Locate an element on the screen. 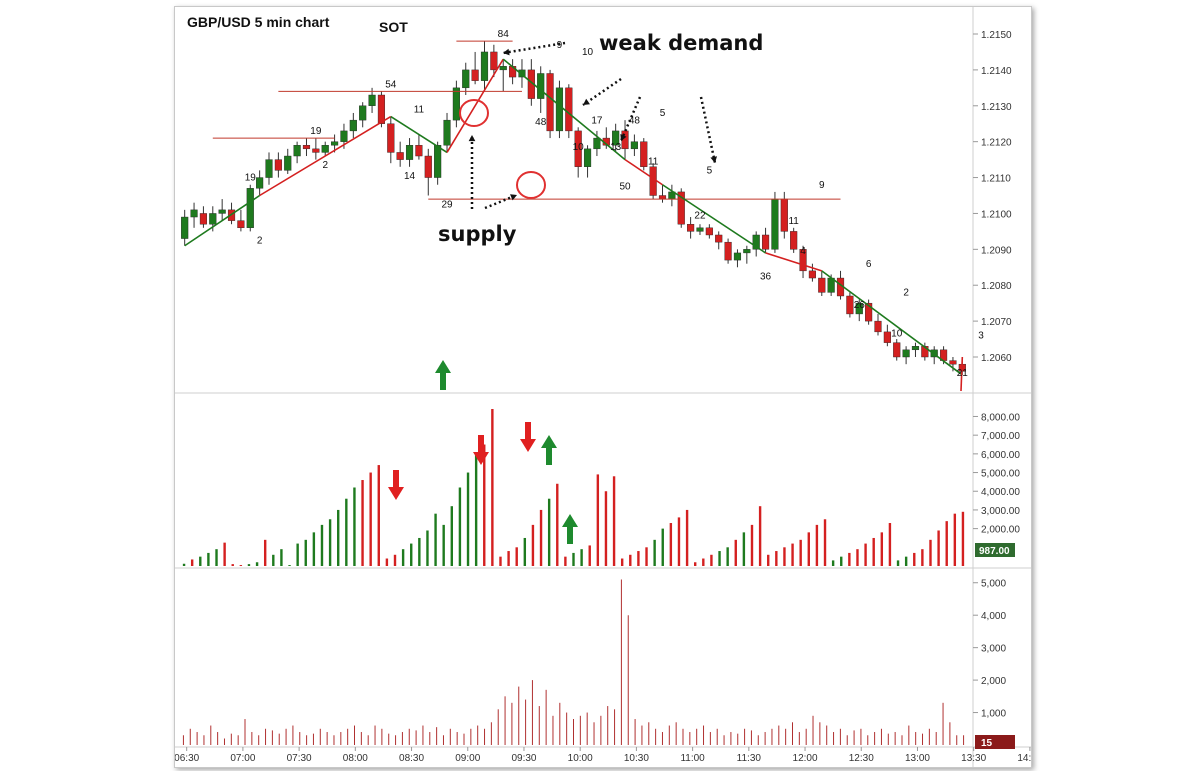 This screenshot has width=1200, height=771. volume-axis-label: 2,000.00 is located at coordinates (1000, 530).